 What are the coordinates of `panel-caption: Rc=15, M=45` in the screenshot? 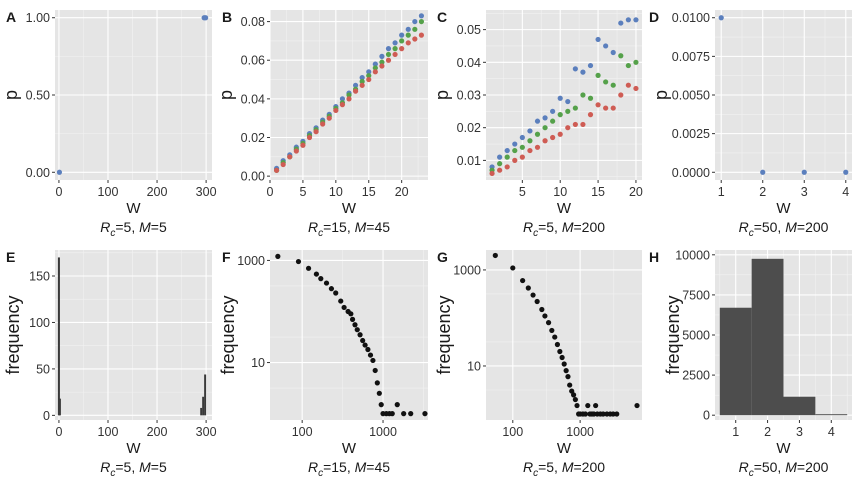 It's located at (349, 469).